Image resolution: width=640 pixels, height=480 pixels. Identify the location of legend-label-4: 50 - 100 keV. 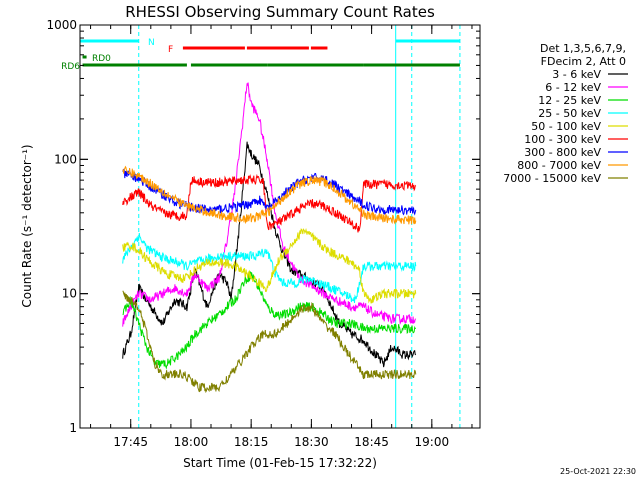
(566, 126).